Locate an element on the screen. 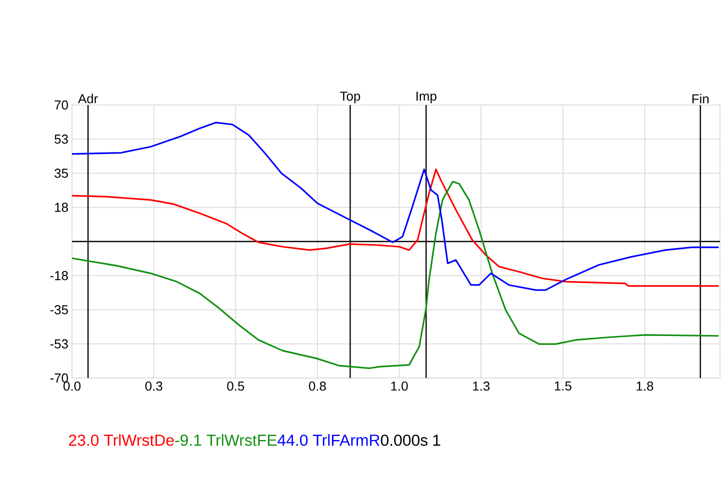  y-tick-label: -35 is located at coordinates (59, 309).